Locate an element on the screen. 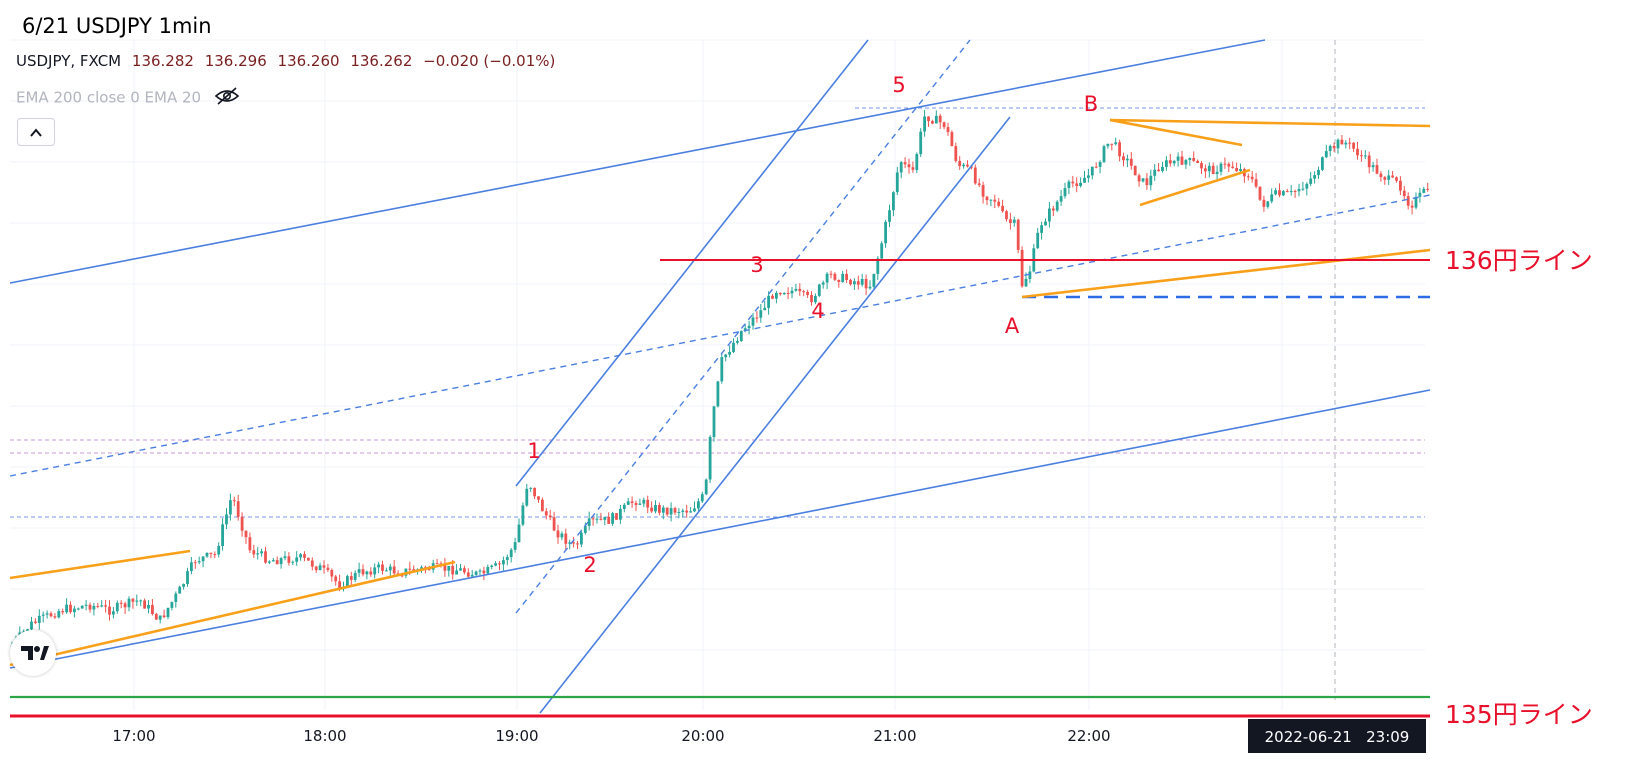  crosshair-time-label: 2022-06-21 23:09 is located at coordinates (1337, 736).